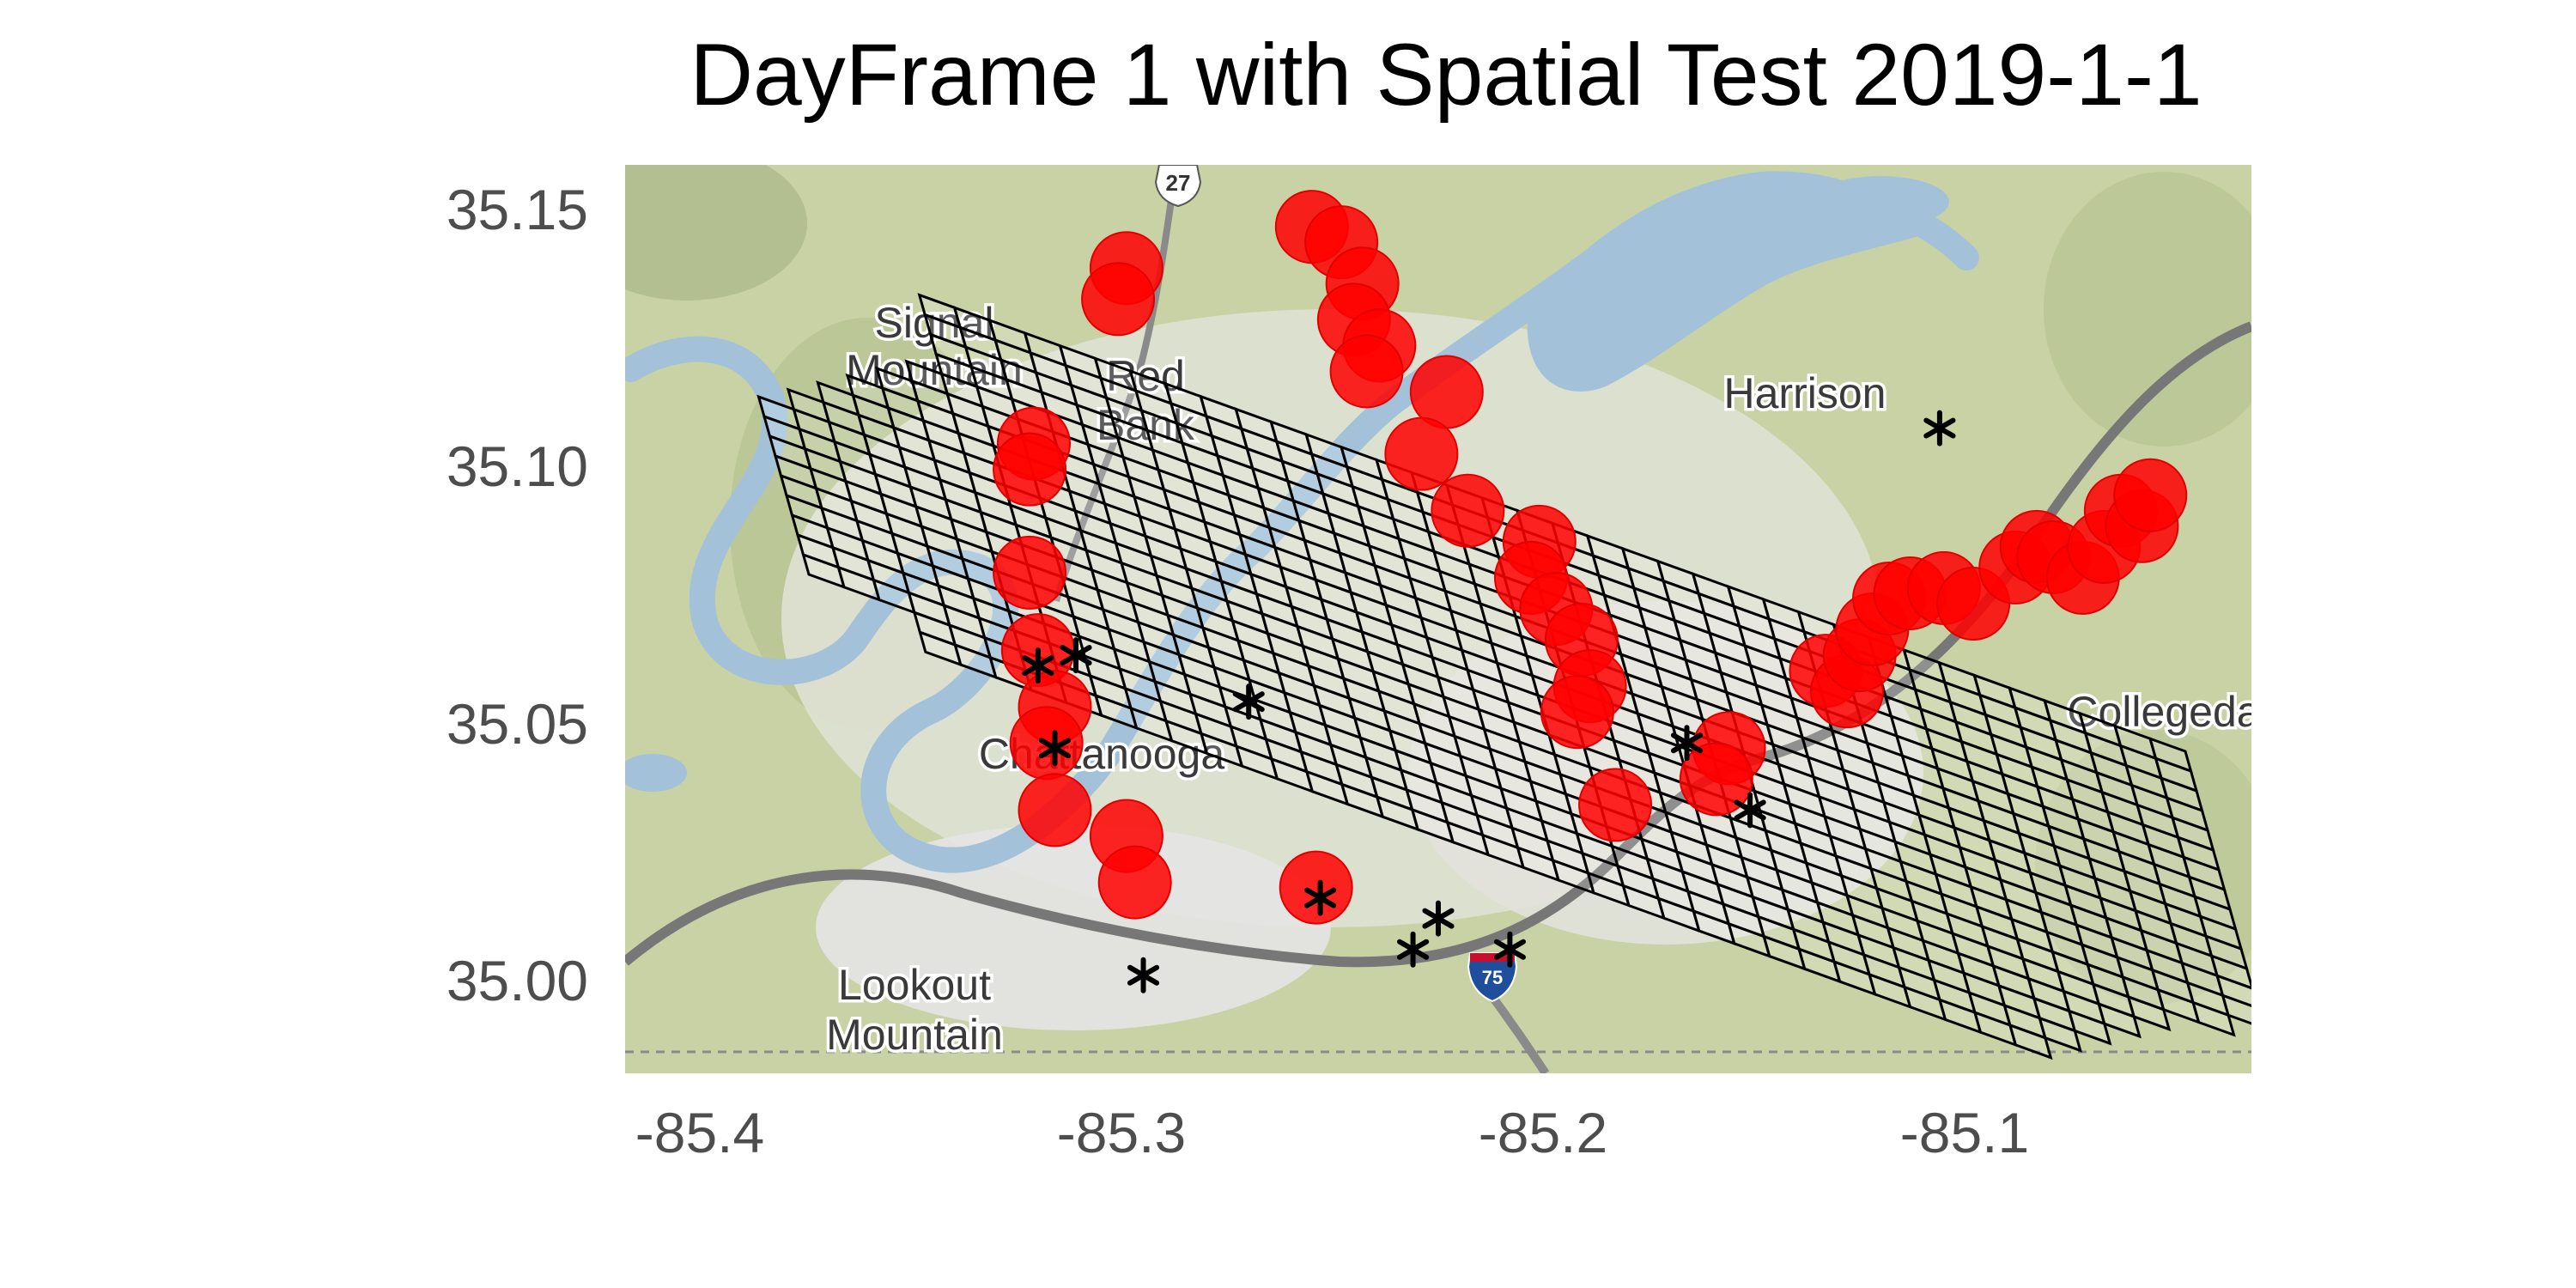  What do you see at coordinates (1074, 927) in the screenshot?
I see `urban-area` at bounding box center [1074, 927].